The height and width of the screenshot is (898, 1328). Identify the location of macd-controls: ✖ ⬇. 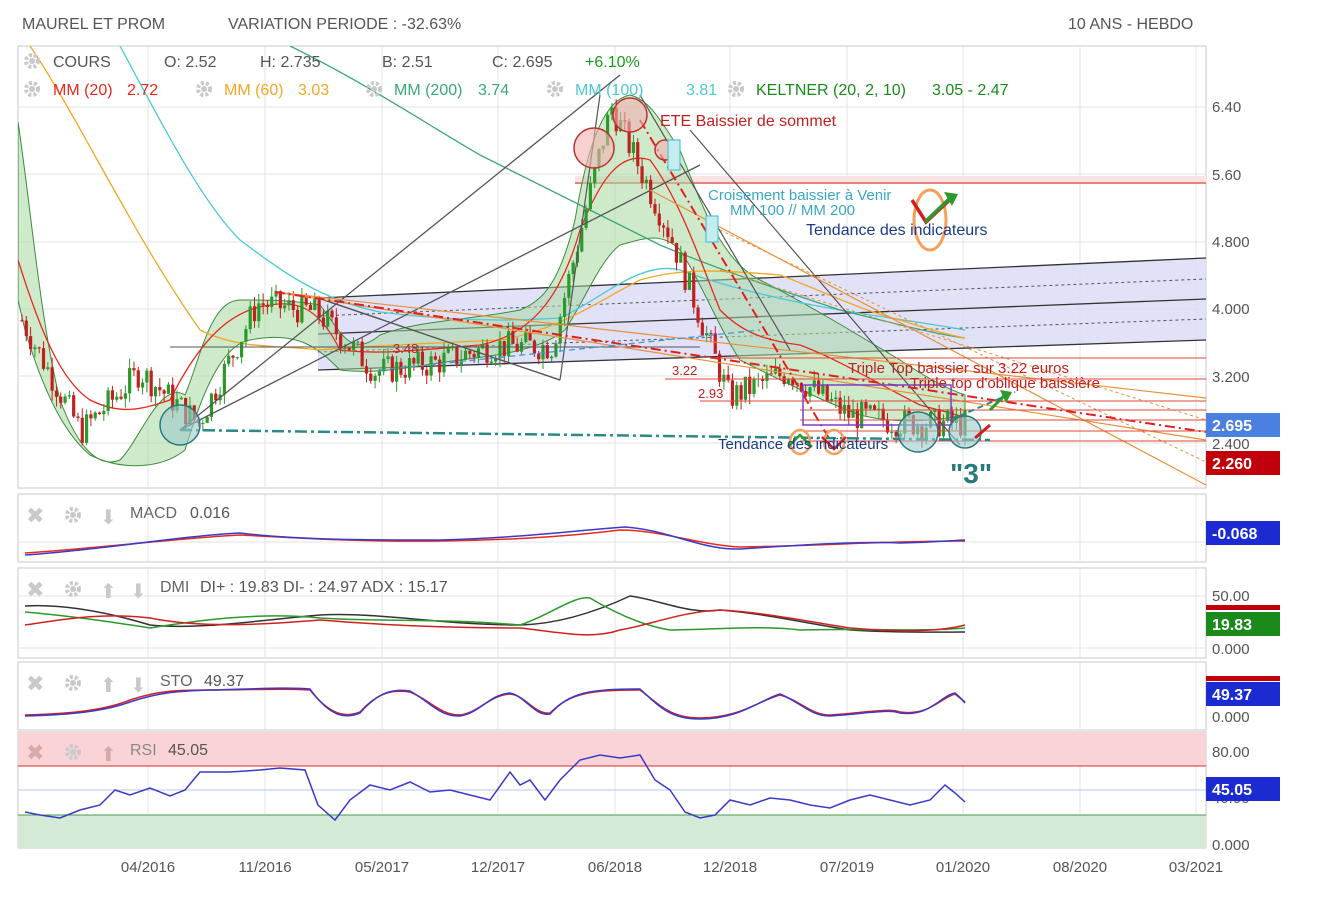
(71, 516).